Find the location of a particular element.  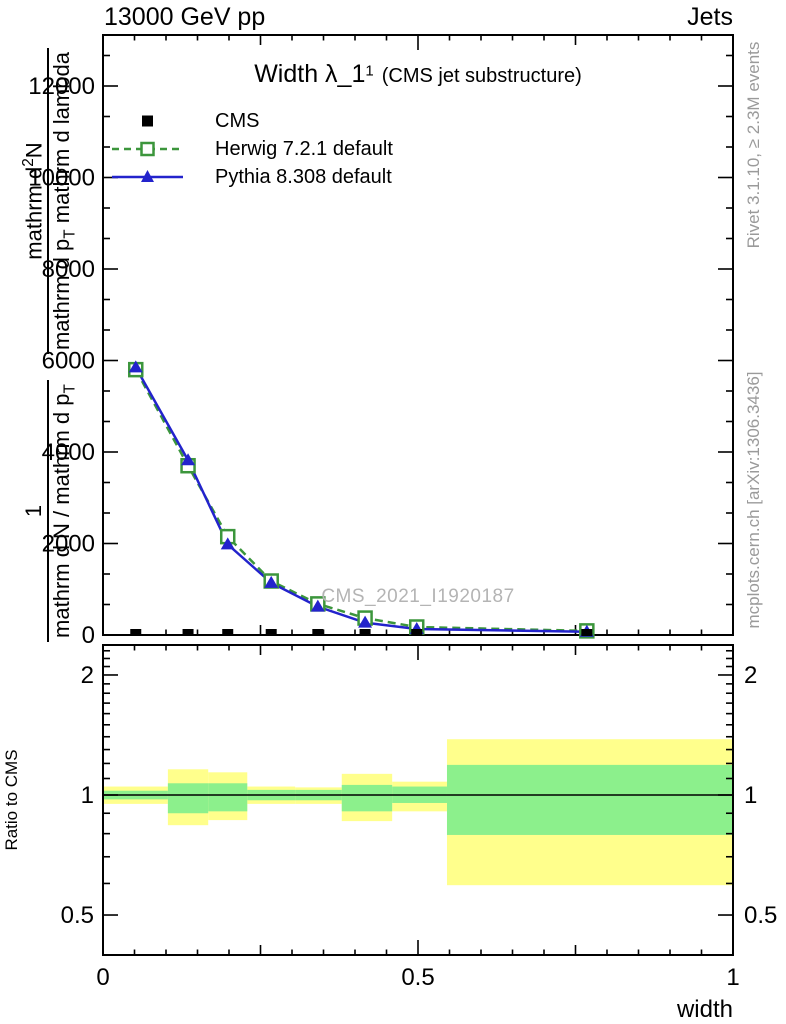

frac1-denominator: mathrm d N / mathrm d pT is located at coordinates (63, 511).